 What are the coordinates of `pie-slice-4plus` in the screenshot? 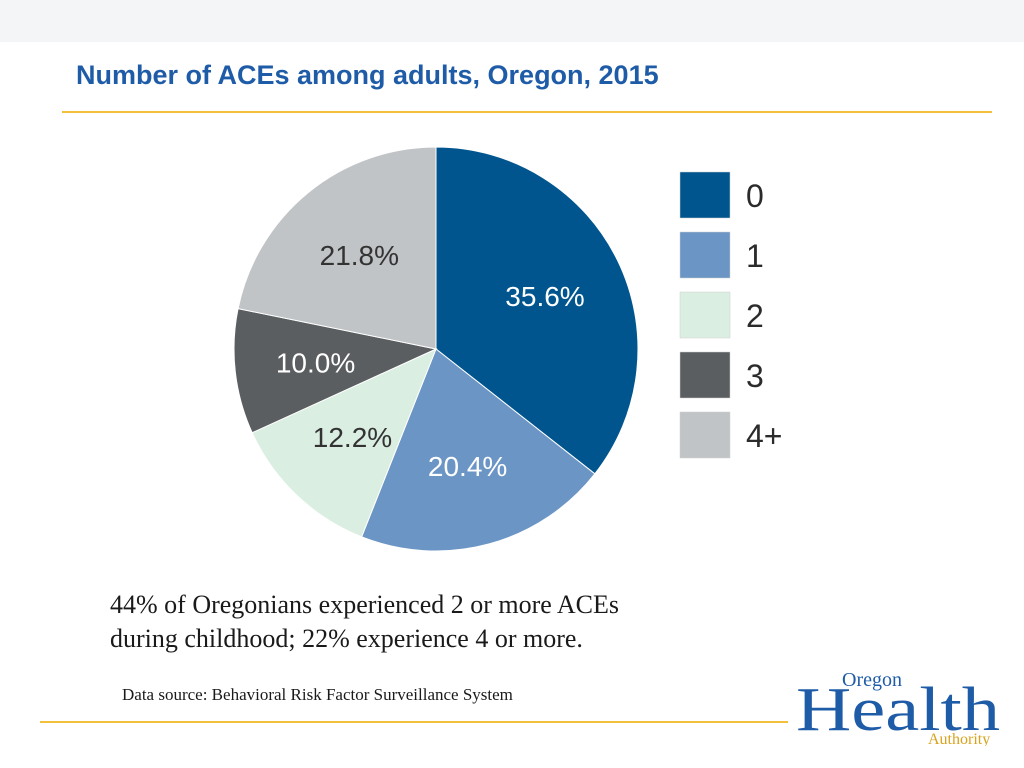 It's located at (337, 248).